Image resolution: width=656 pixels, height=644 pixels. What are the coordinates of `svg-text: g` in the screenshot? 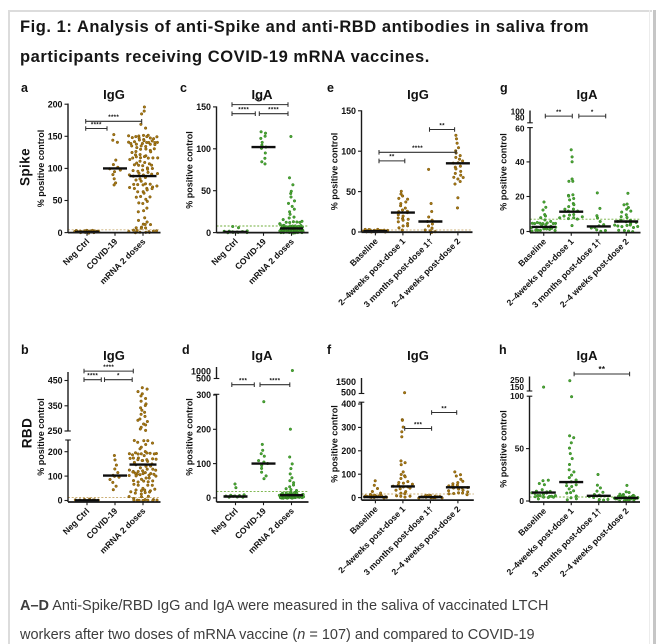 It's located at (504, 88).